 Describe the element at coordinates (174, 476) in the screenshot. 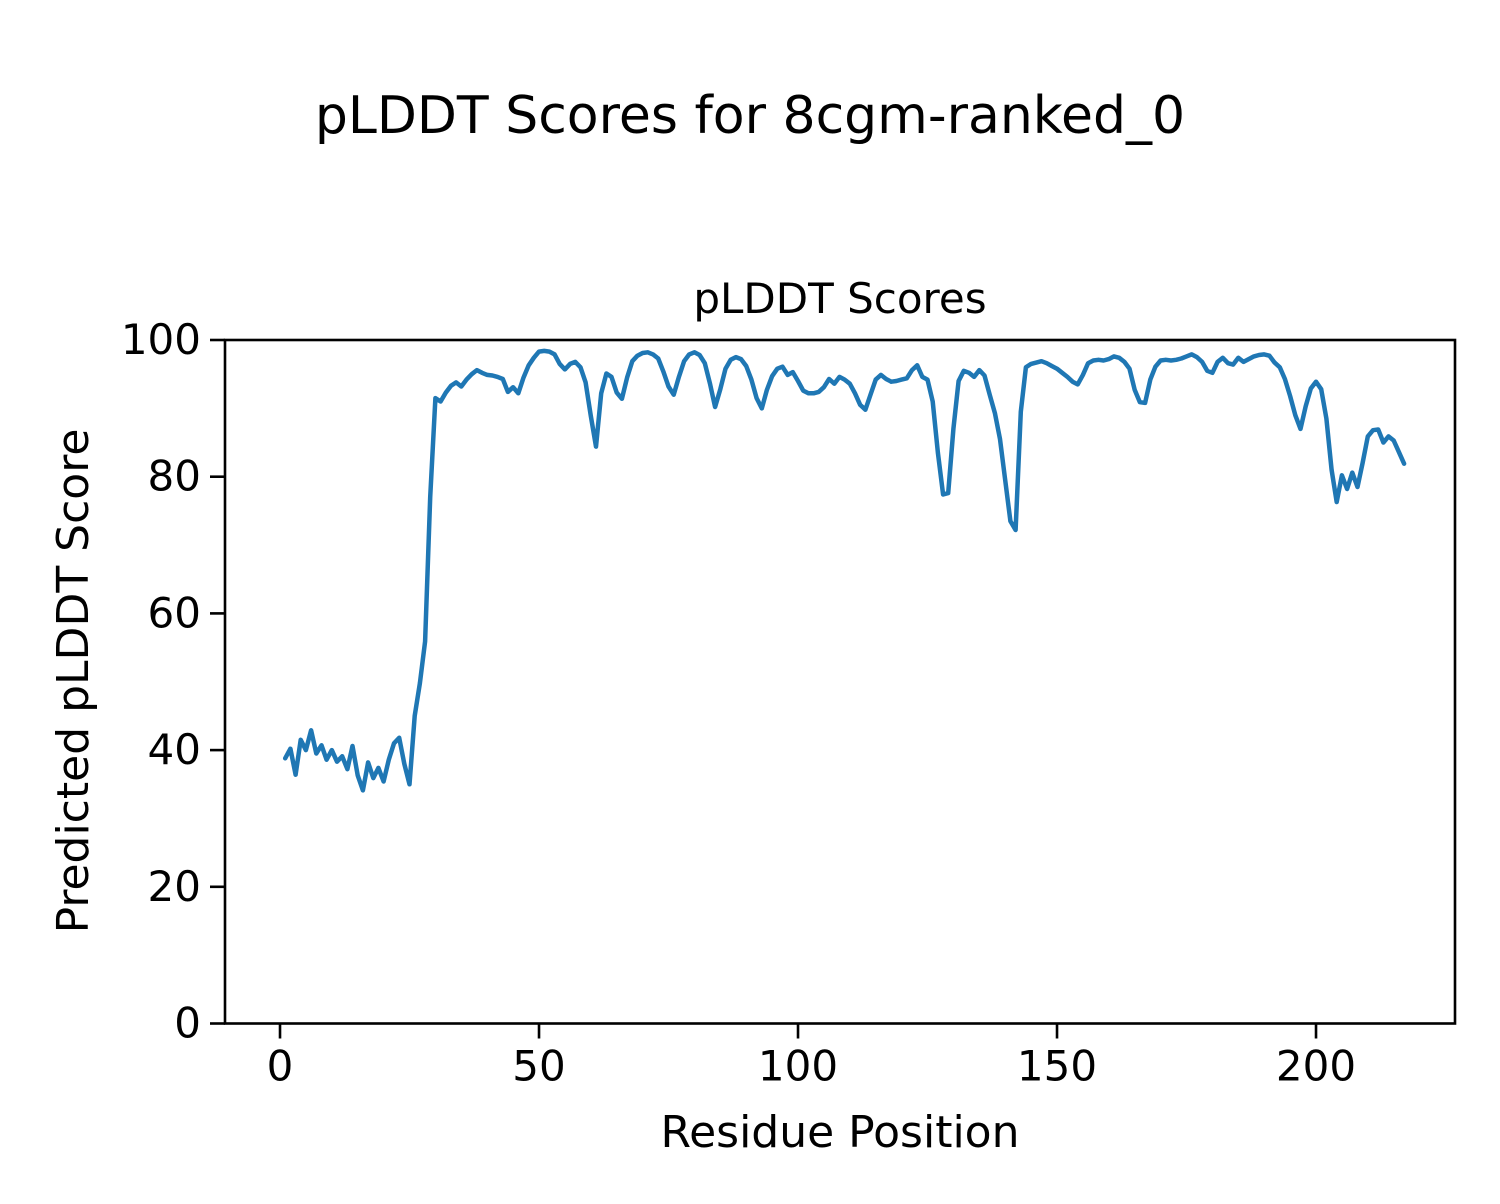

I see `y-tick-label: 80` at that location.